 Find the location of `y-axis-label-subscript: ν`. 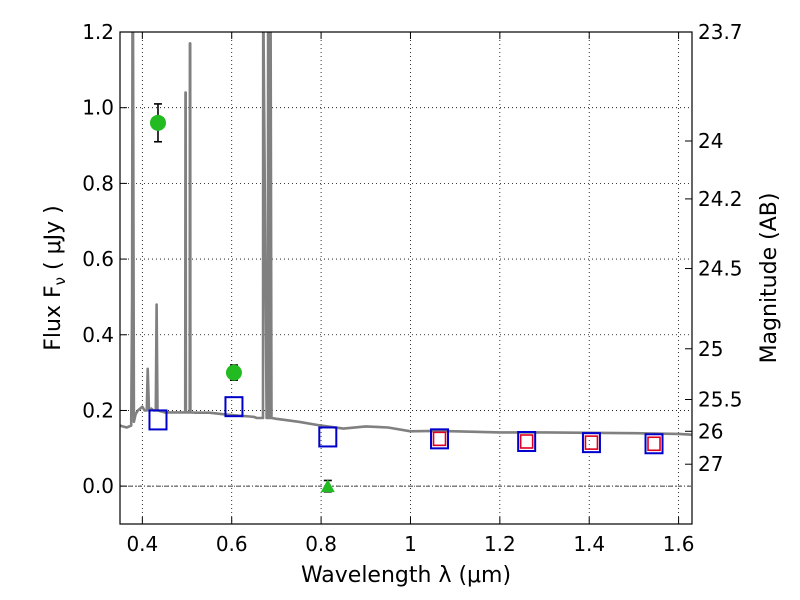

y-axis-label-subscript: ν is located at coordinates (60, 281).